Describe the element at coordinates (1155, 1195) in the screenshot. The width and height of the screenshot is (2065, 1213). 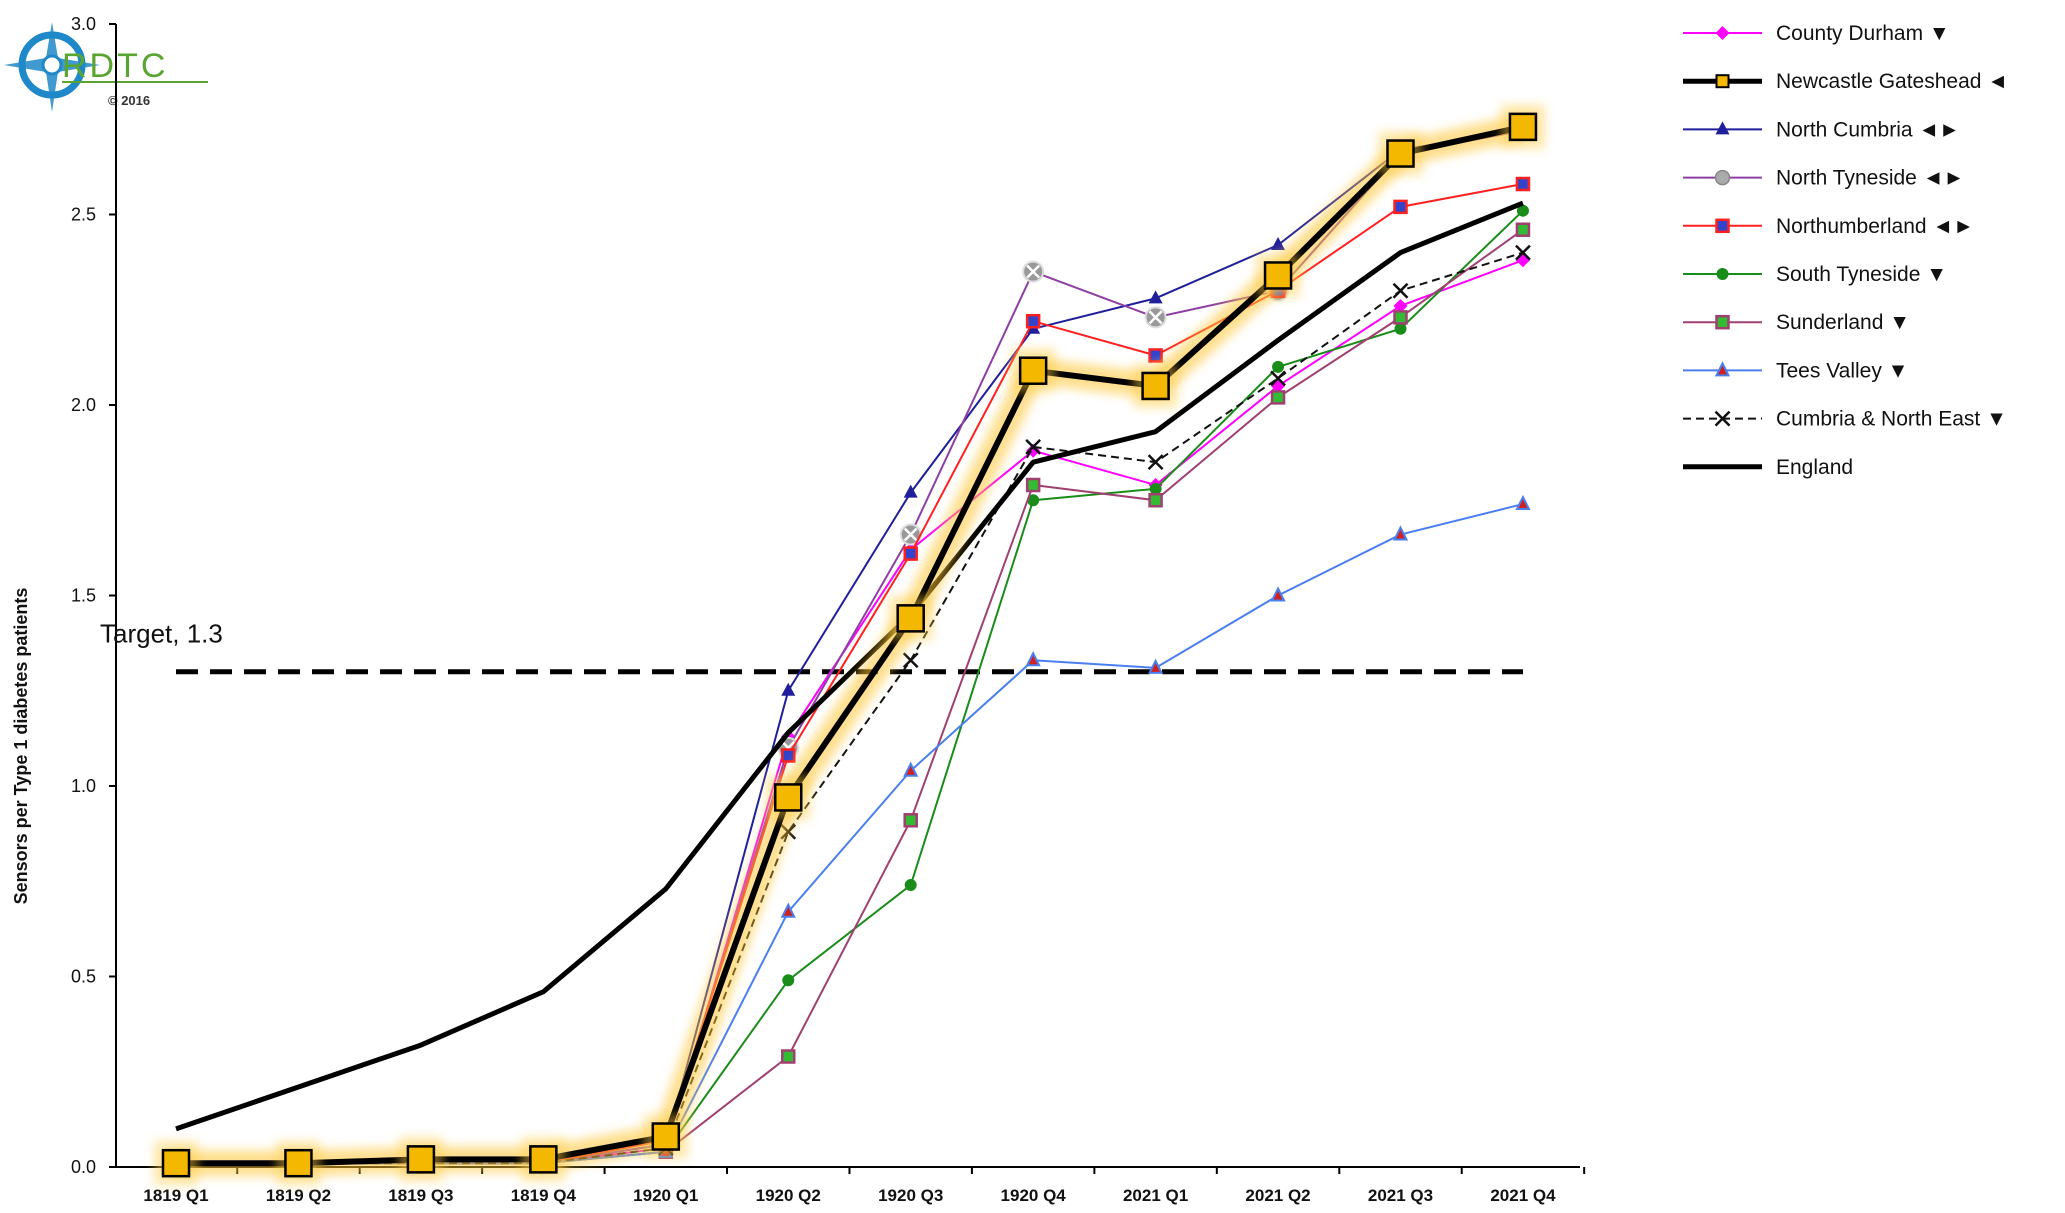
I see `x-tick-label: 2021 Q1` at that location.